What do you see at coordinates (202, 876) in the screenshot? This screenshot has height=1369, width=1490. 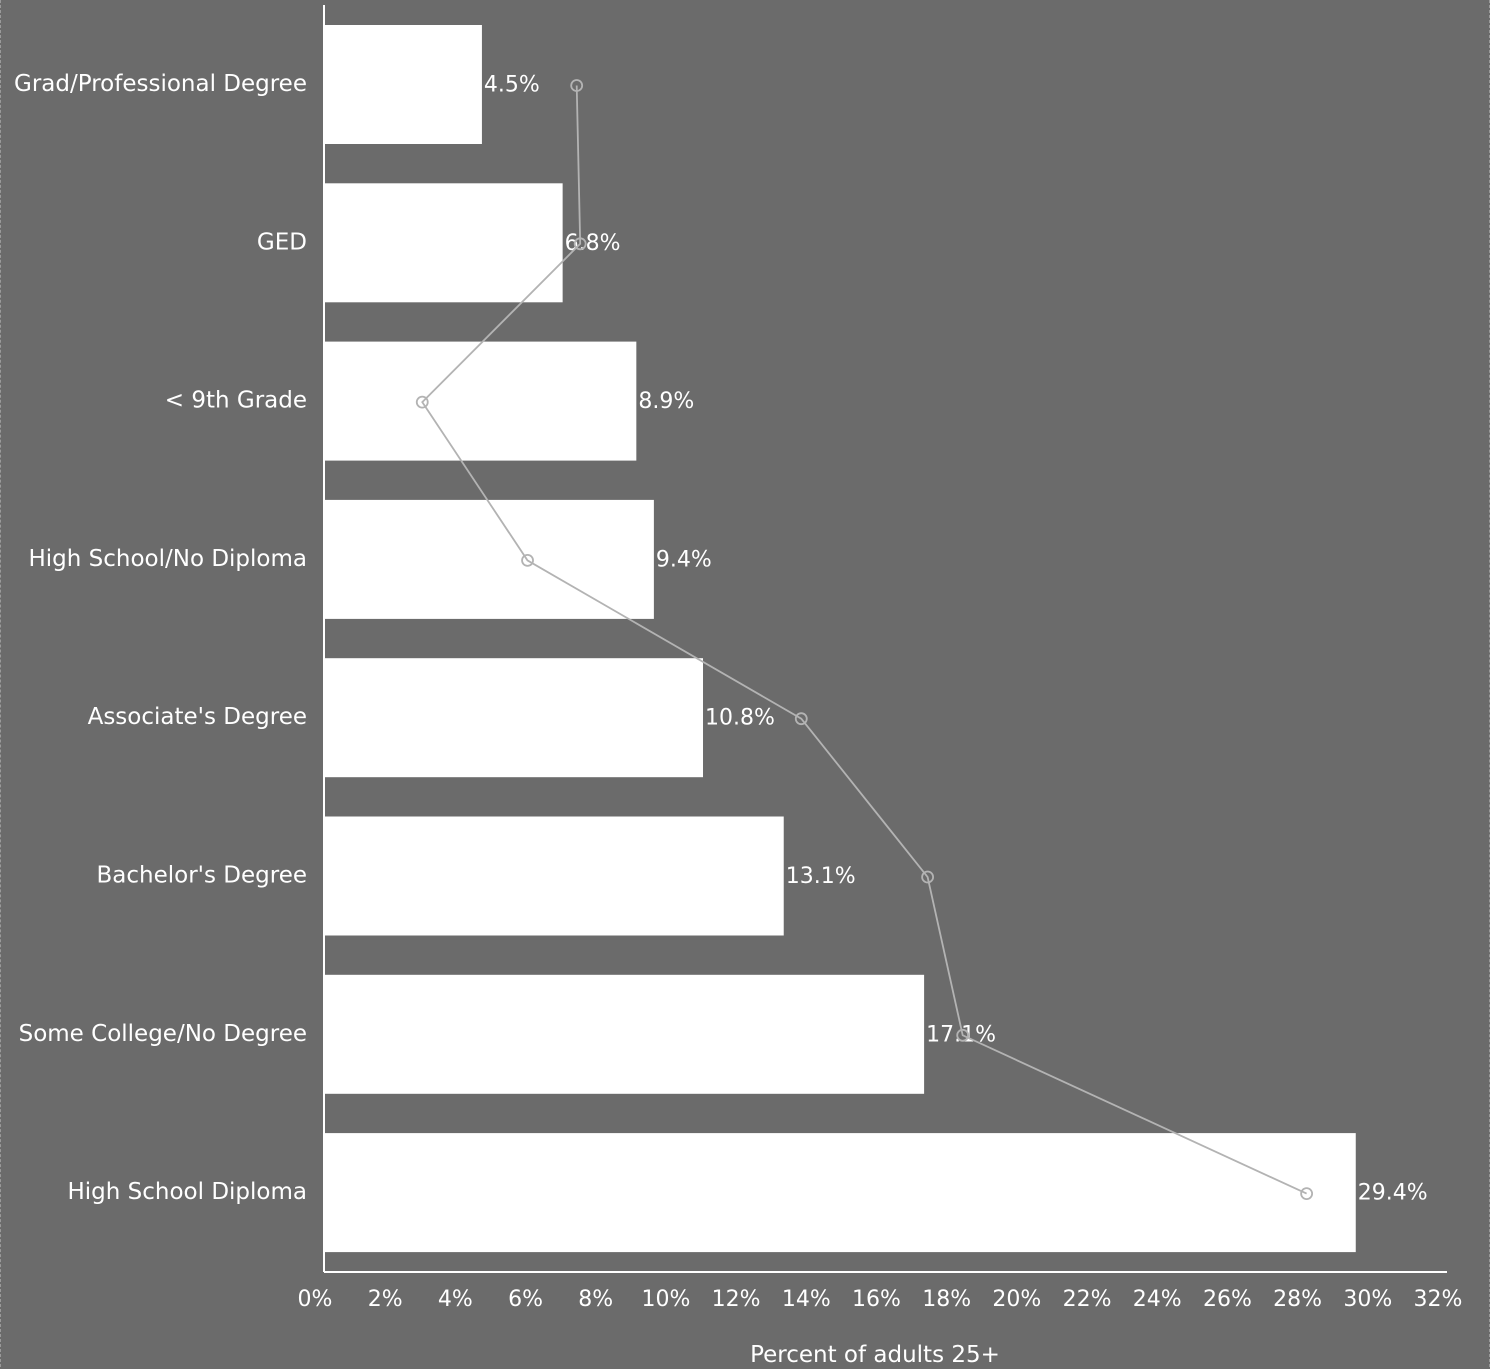 I see `category-label: Bachelor's Degree` at bounding box center [202, 876].